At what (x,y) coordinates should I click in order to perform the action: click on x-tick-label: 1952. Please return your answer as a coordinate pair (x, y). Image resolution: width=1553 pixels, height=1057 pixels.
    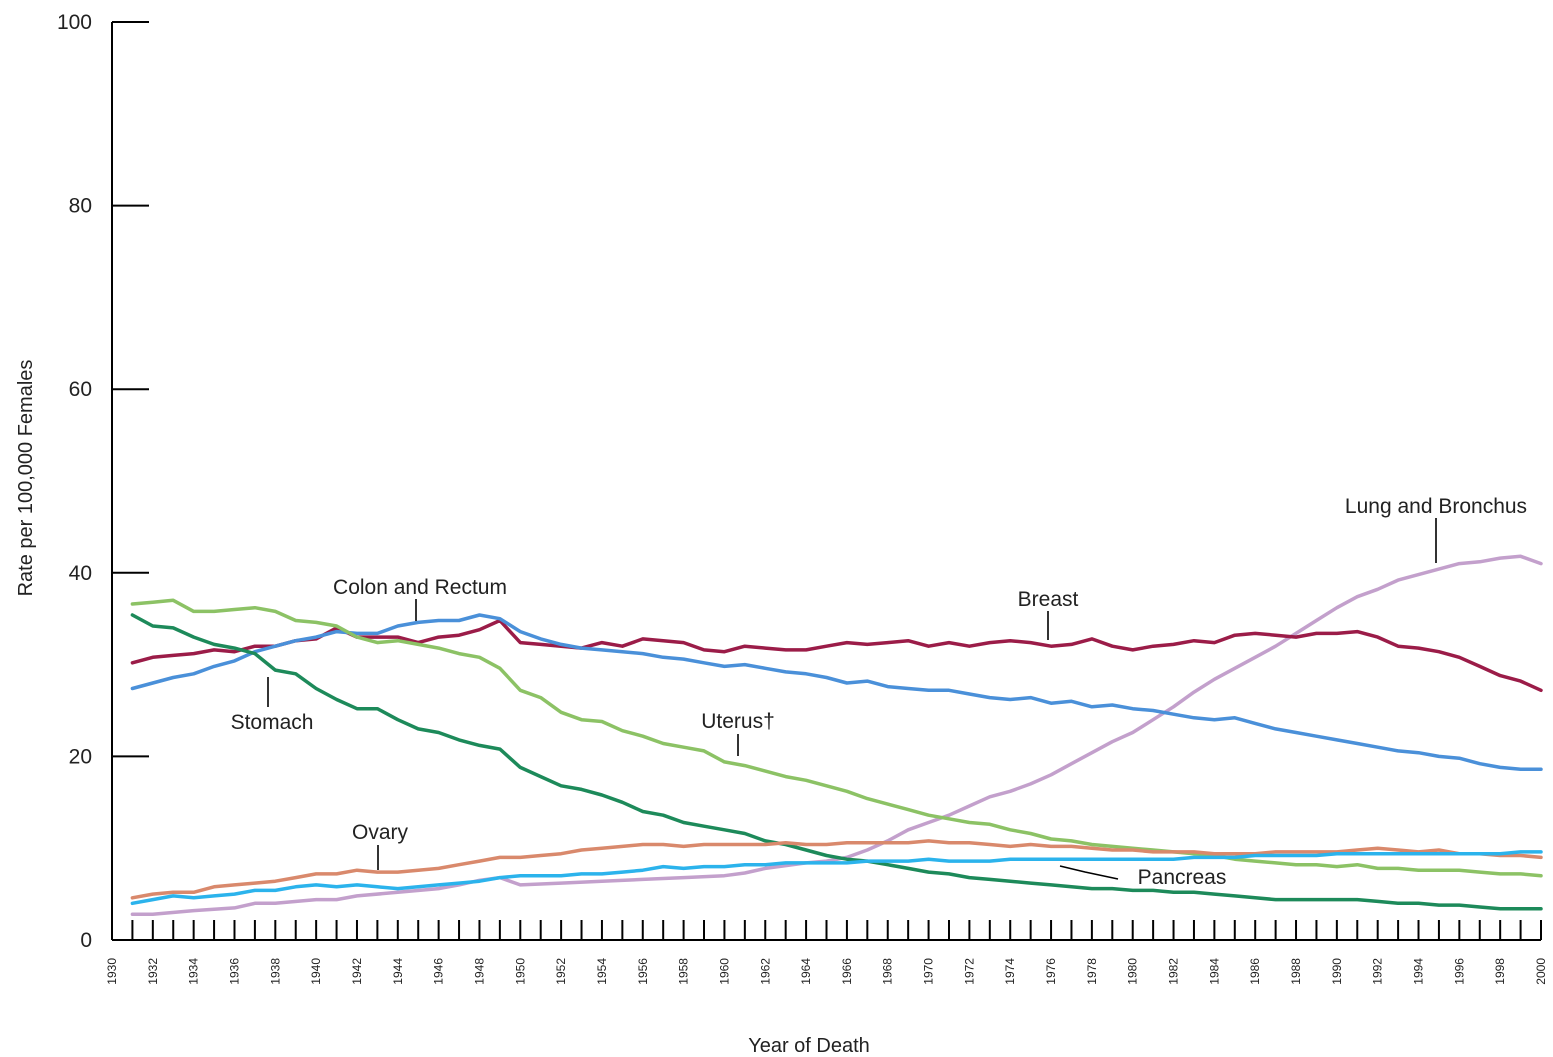
    Looking at the image, I should click on (561, 971).